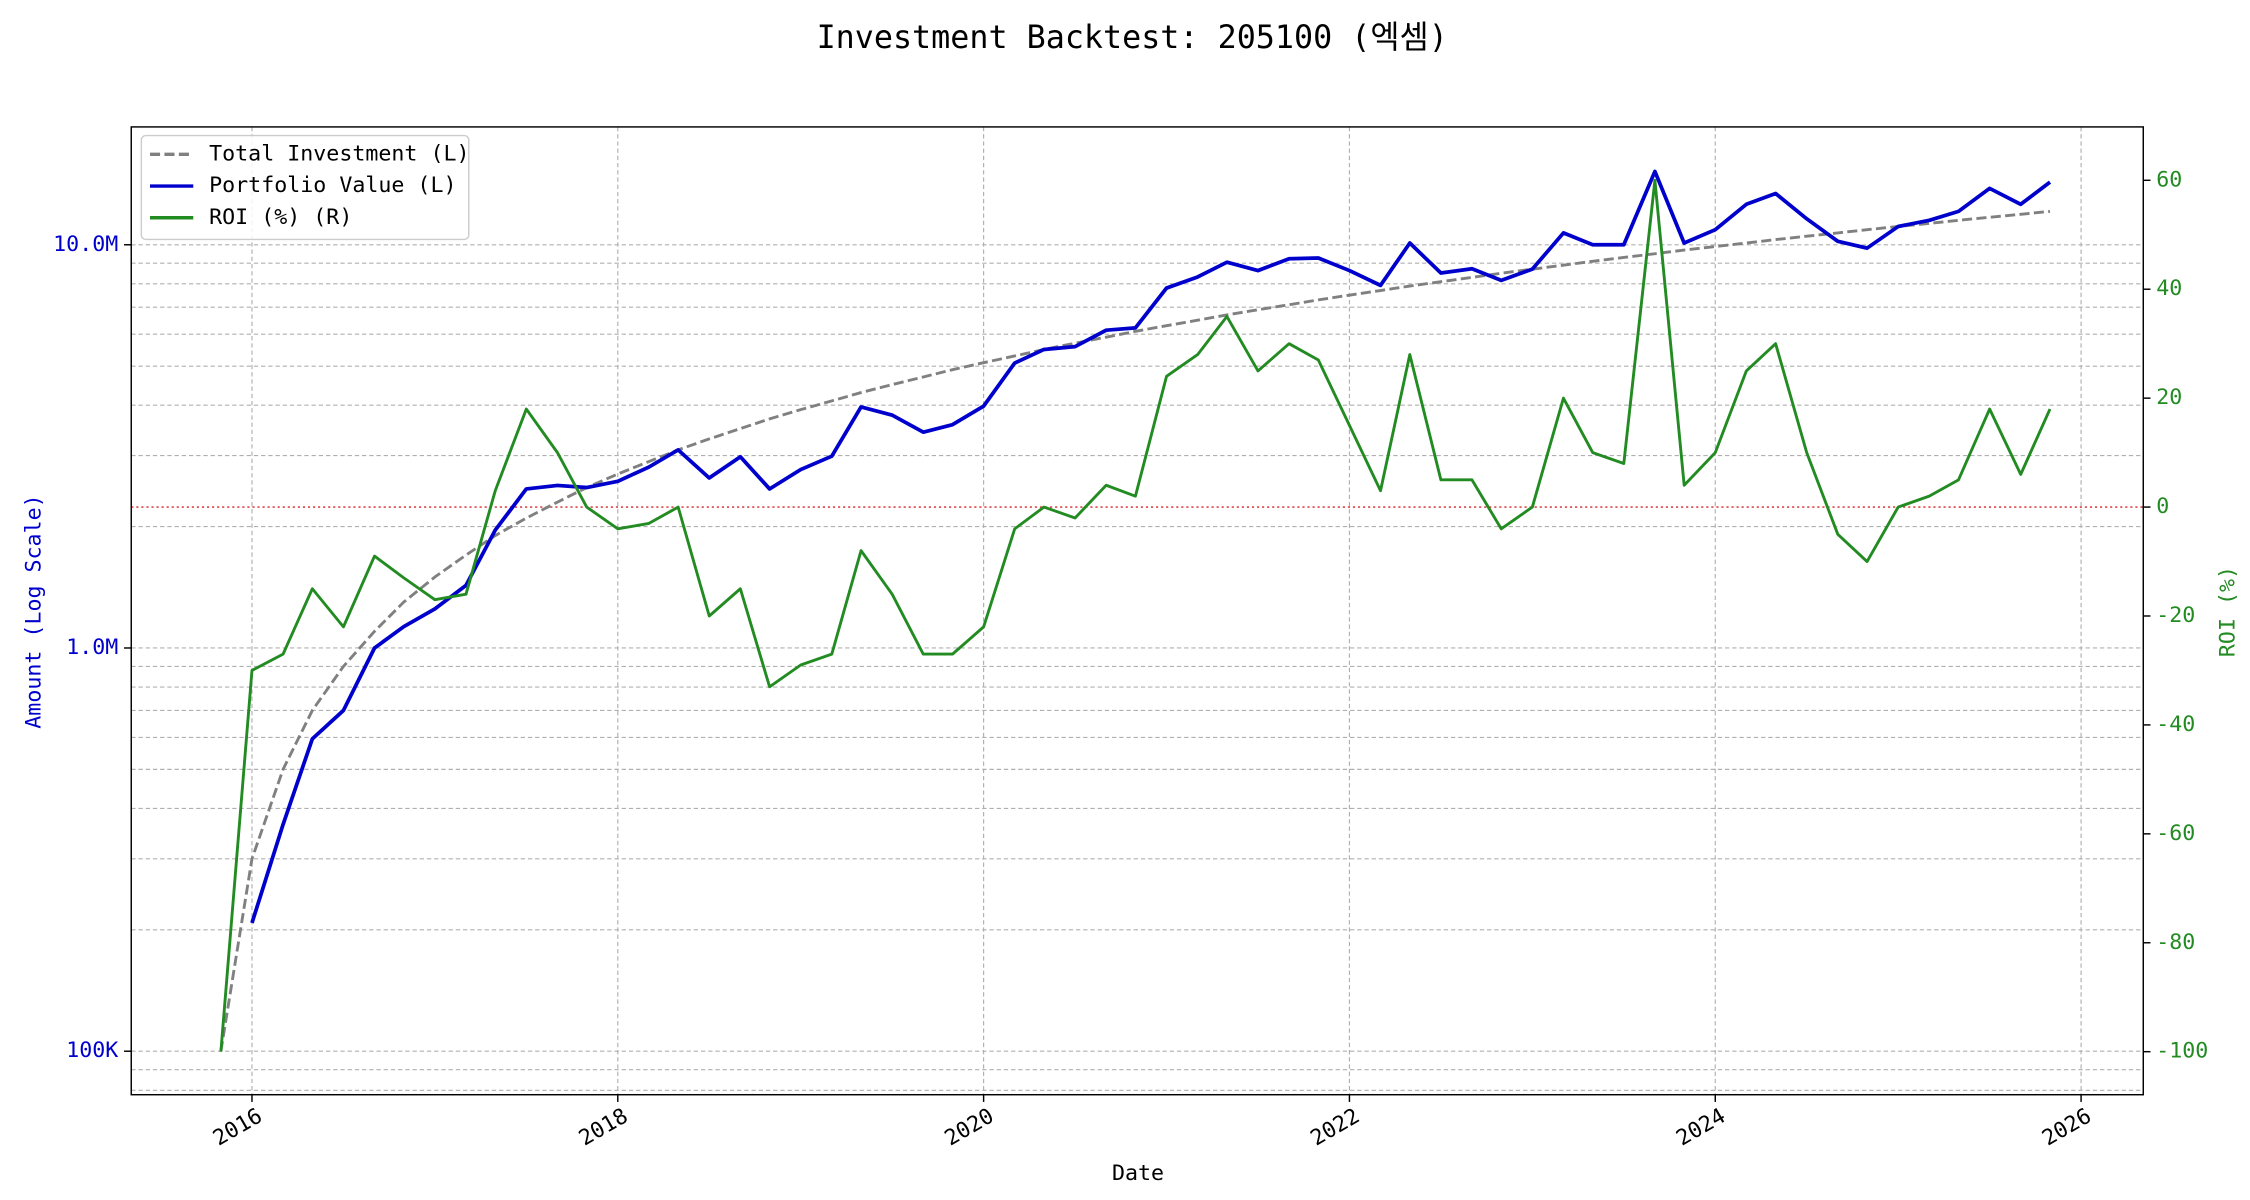 The image size is (2250, 1200). What do you see at coordinates (280, 217) in the screenshot?
I see `legend-label: ROI (%) (R)` at bounding box center [280, 217].